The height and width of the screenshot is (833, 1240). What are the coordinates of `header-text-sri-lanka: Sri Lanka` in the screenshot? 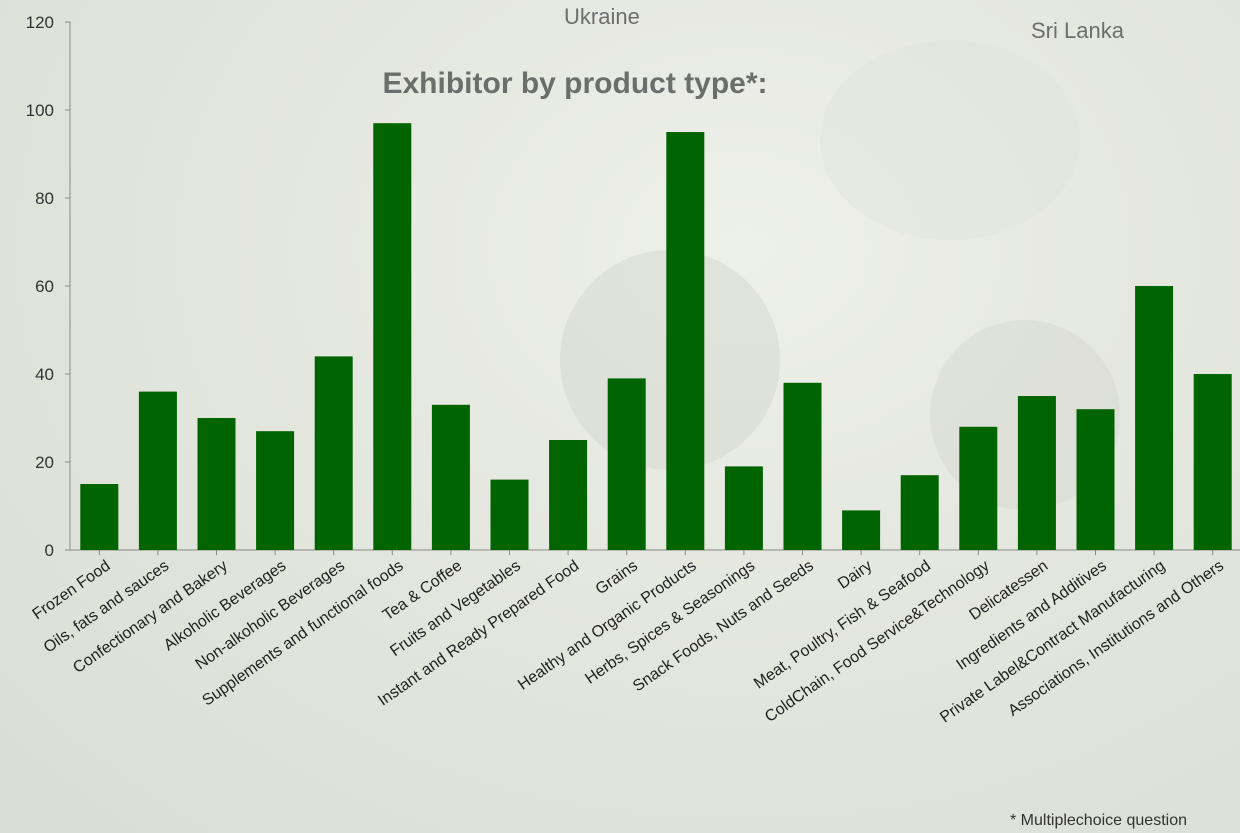 It's located at (1077, 30).